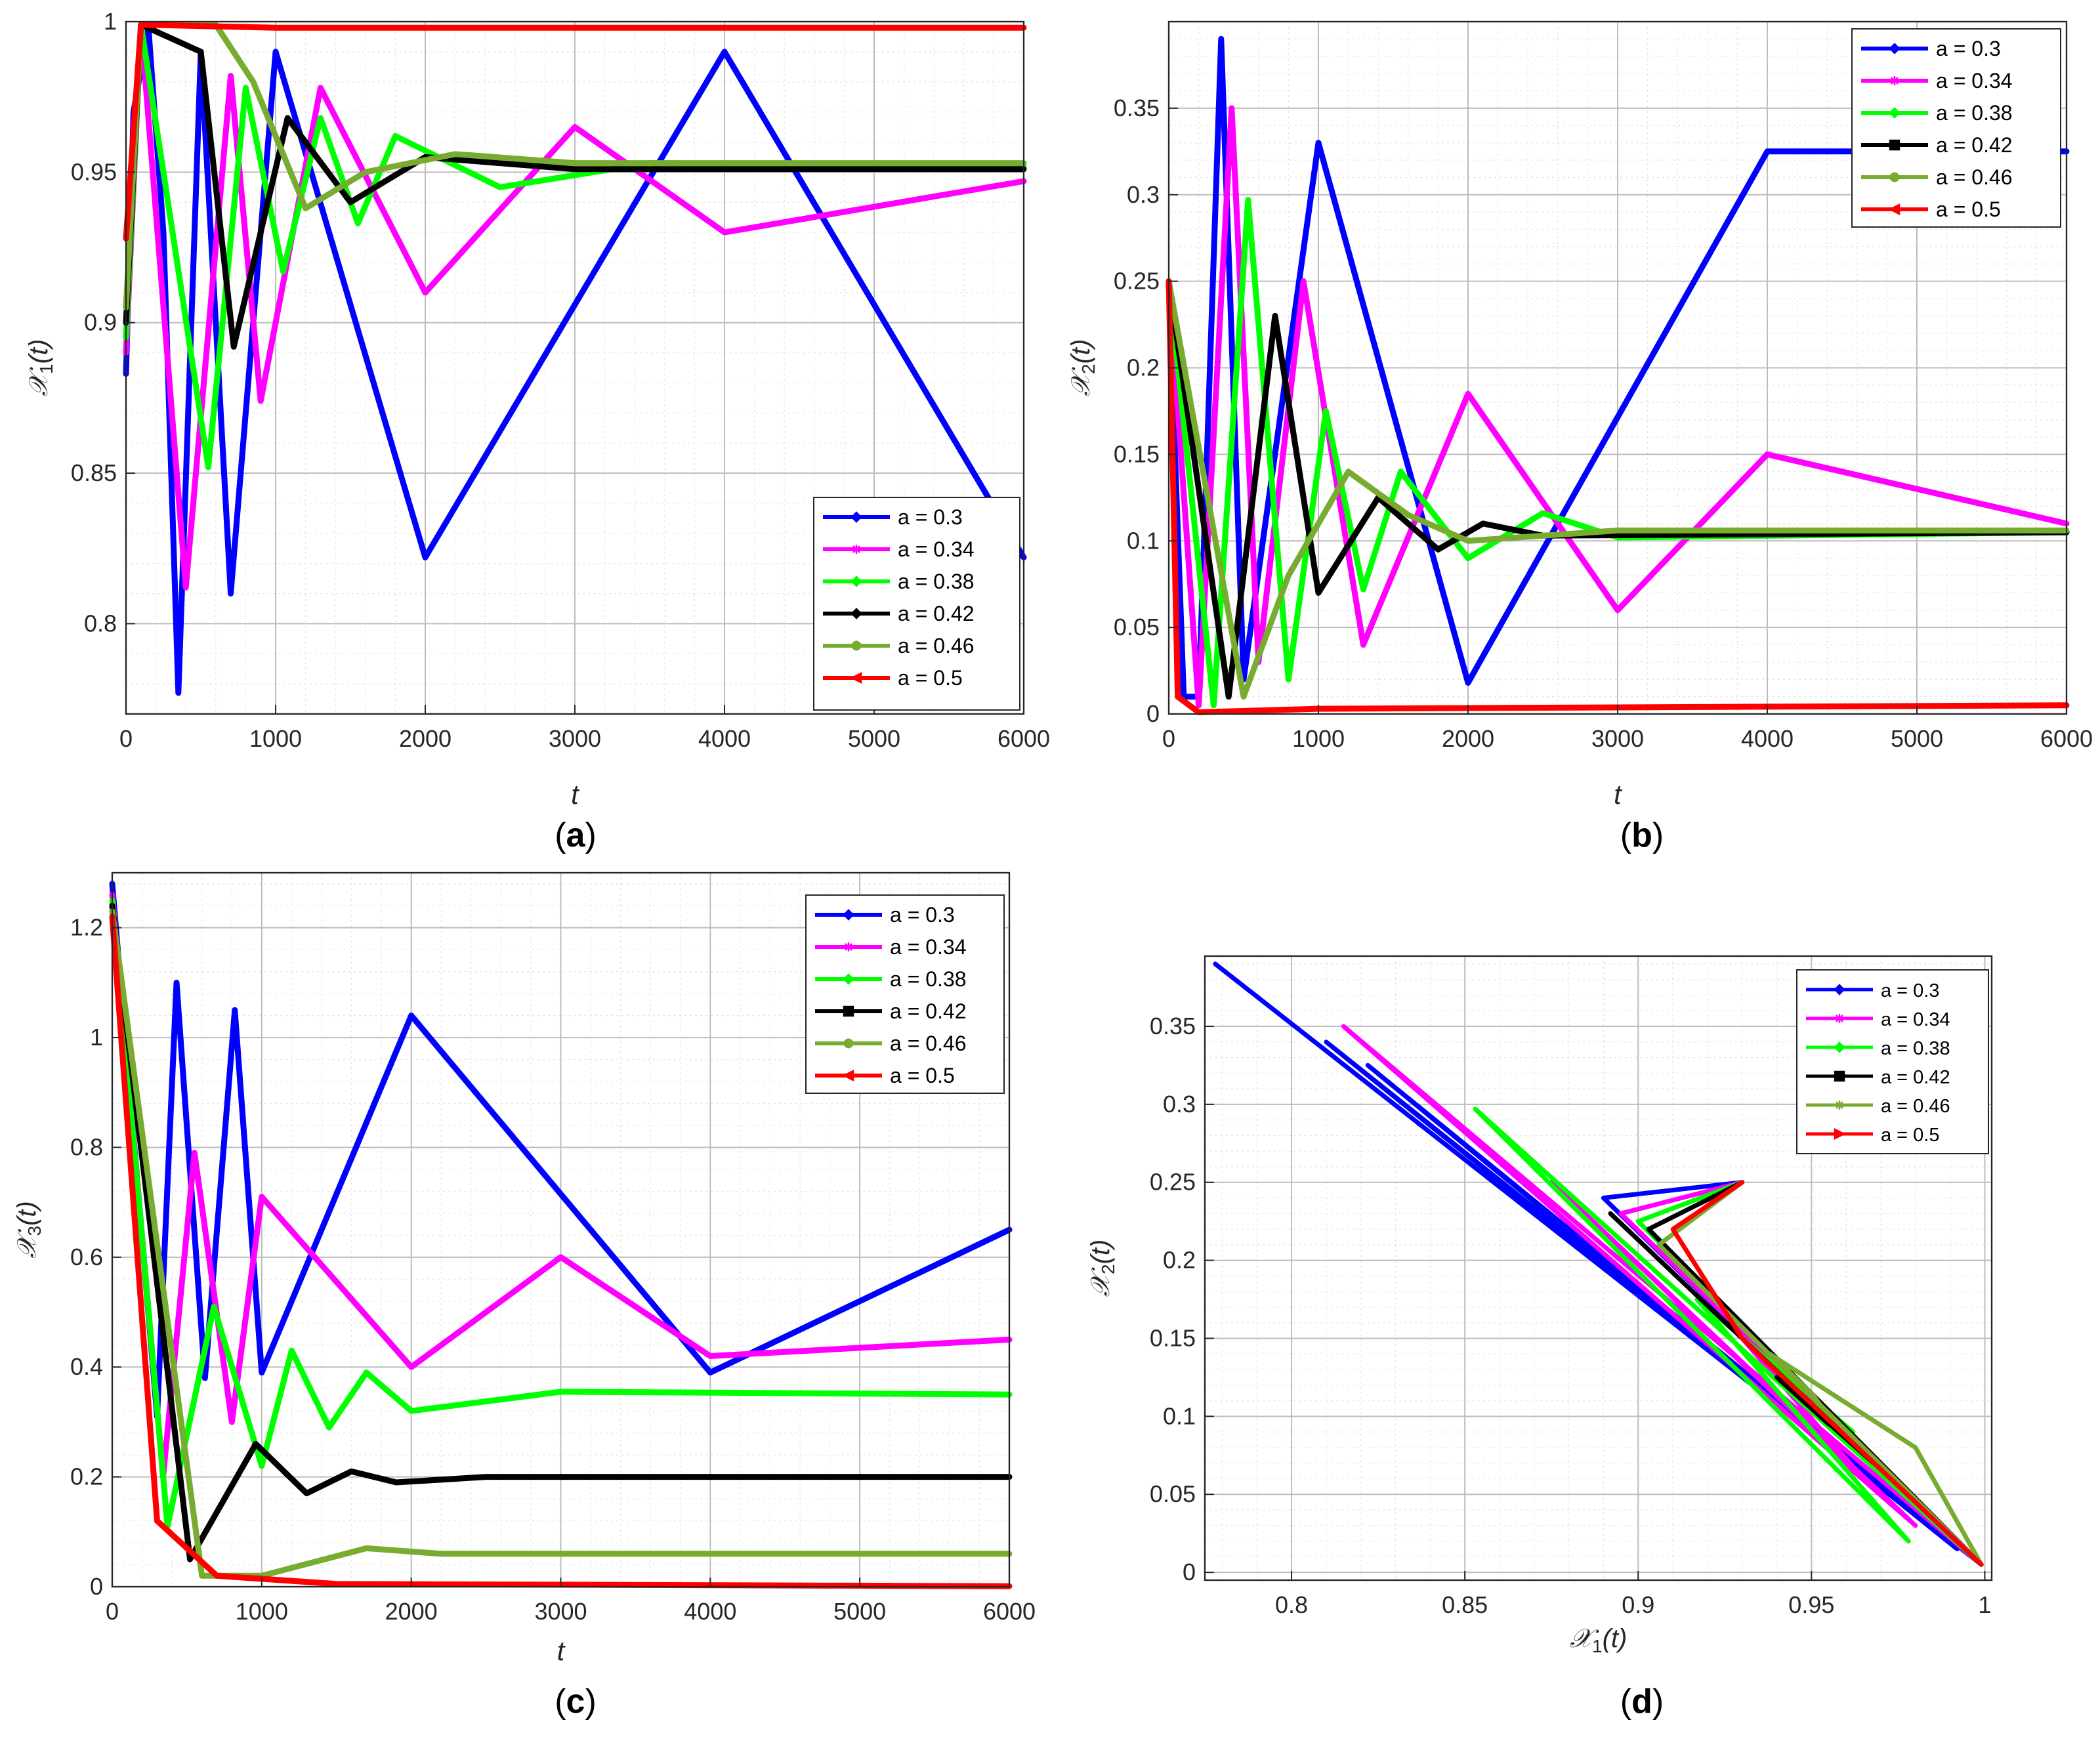 The width and height of the screenshot is (2100, 1737). What do you see at coordinates (28, 1230) in the screenshot?
I see `y-axis-label: 𝒳3(t)` at bounding box center [28, 1230].